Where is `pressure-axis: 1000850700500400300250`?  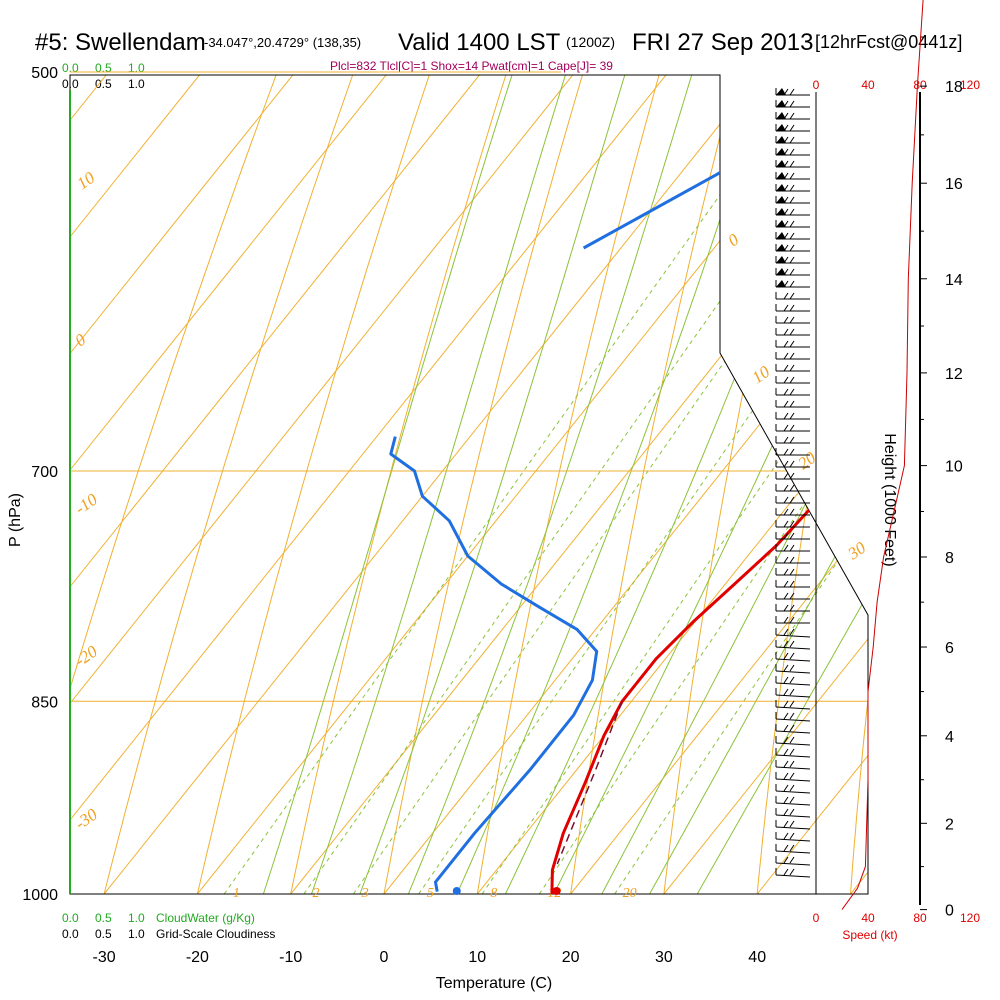 pressure-axis: 1000850700500400300250 is located at coordinates (40, 484).